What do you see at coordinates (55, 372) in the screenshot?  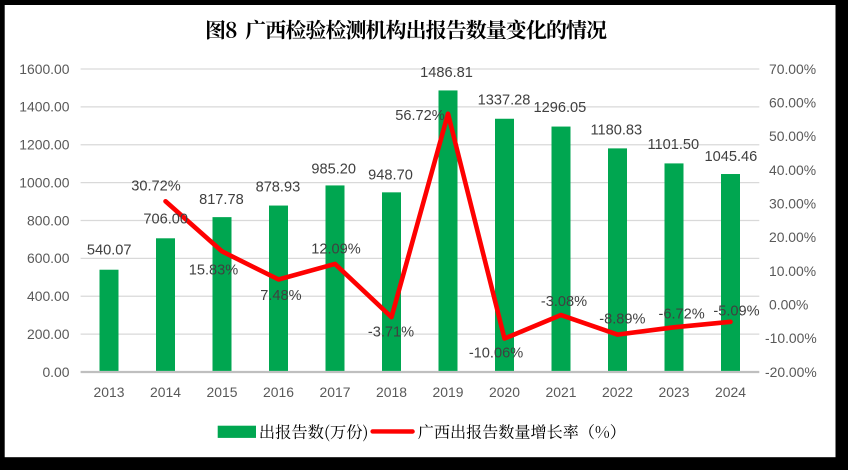 I see `svg-text: 0.00` at bounding box center [55, 372].